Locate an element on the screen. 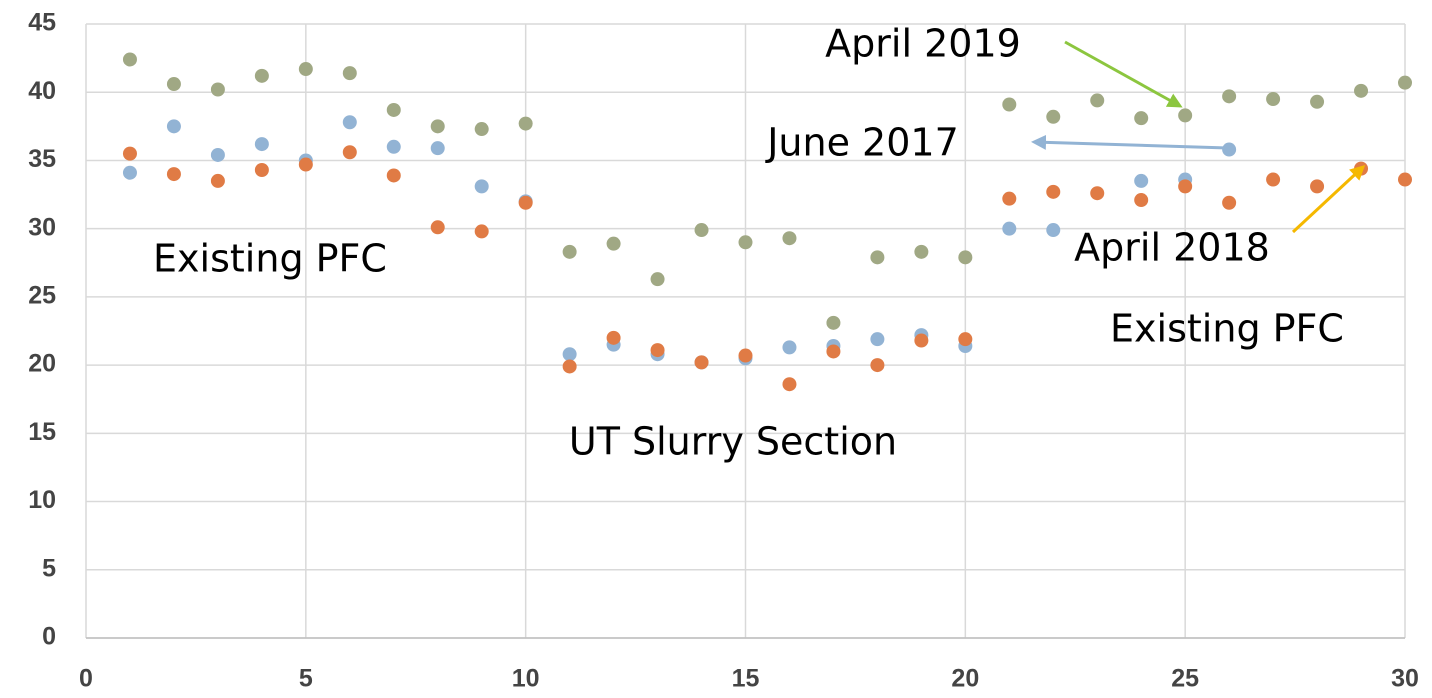  y-tick-label: 20 is located at coordinates (42, 364).